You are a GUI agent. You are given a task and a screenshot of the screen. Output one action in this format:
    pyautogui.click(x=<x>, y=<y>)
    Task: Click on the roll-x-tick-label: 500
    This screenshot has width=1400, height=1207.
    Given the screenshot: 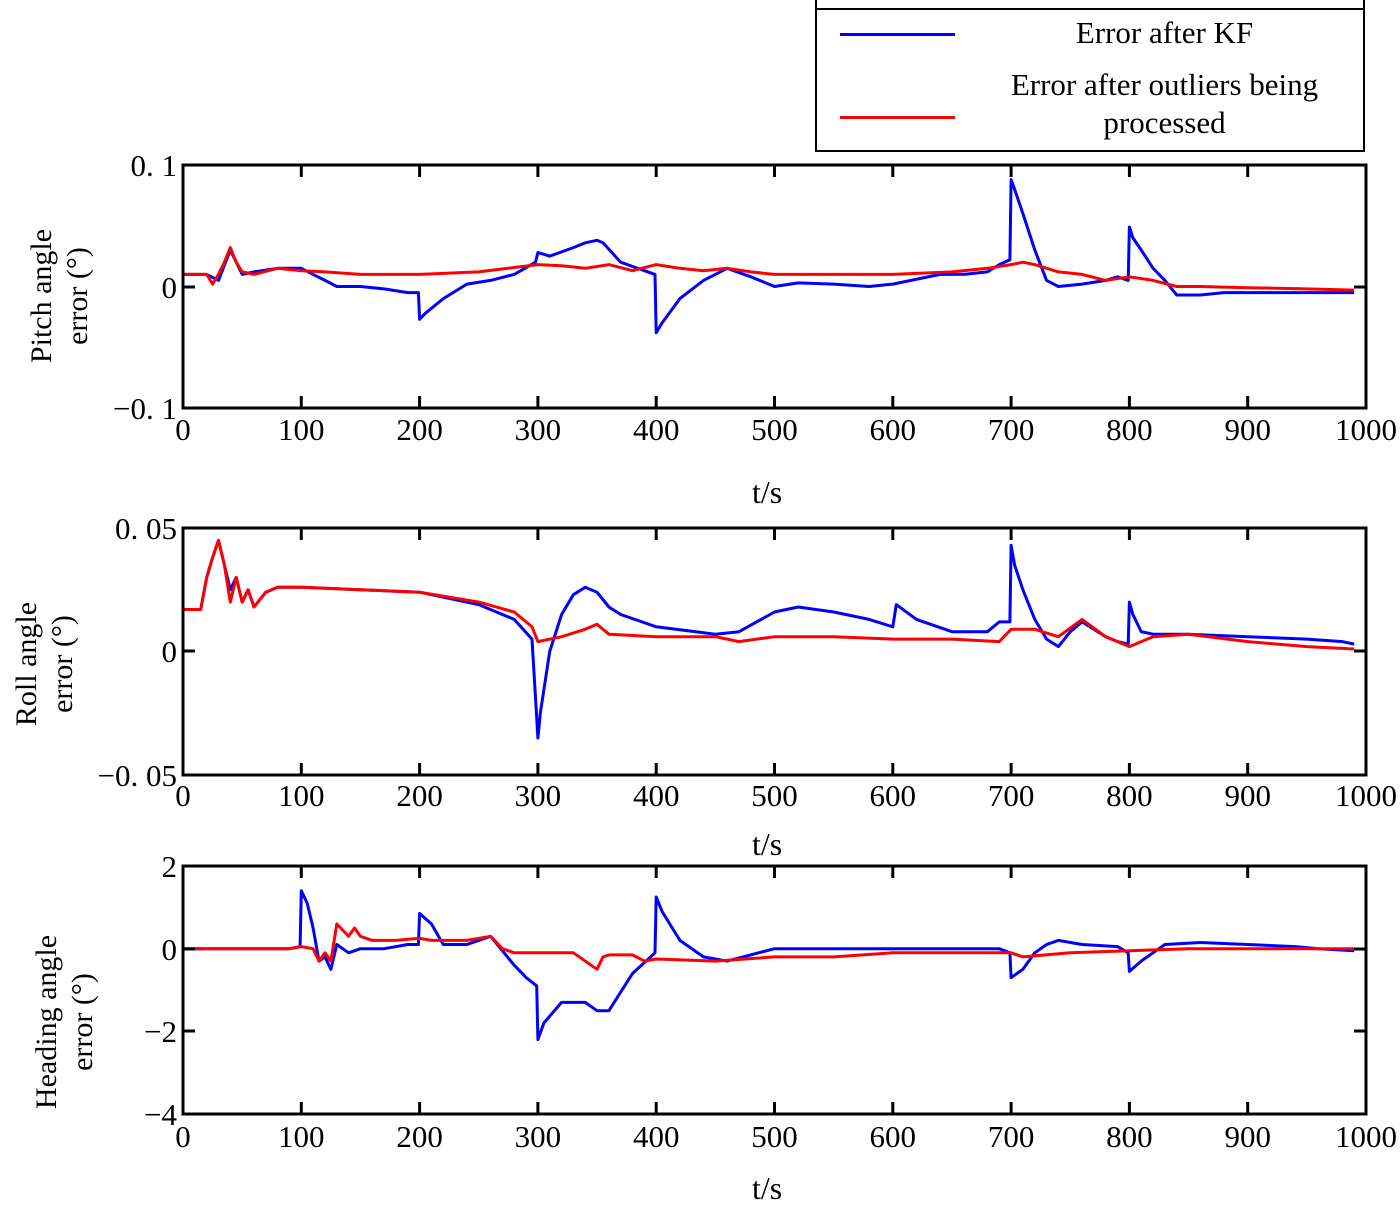 What is the action you would take?
    pyautogui.click(x=774, y=795)
    